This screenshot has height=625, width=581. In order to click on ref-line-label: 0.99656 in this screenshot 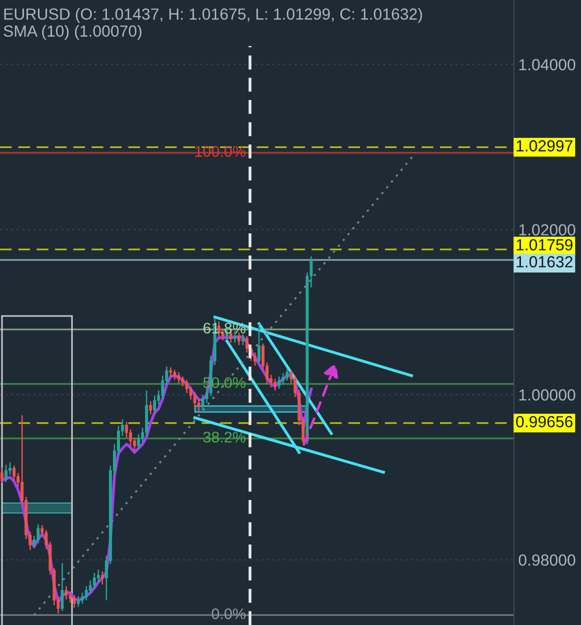, I will do `click(544, 422)`.